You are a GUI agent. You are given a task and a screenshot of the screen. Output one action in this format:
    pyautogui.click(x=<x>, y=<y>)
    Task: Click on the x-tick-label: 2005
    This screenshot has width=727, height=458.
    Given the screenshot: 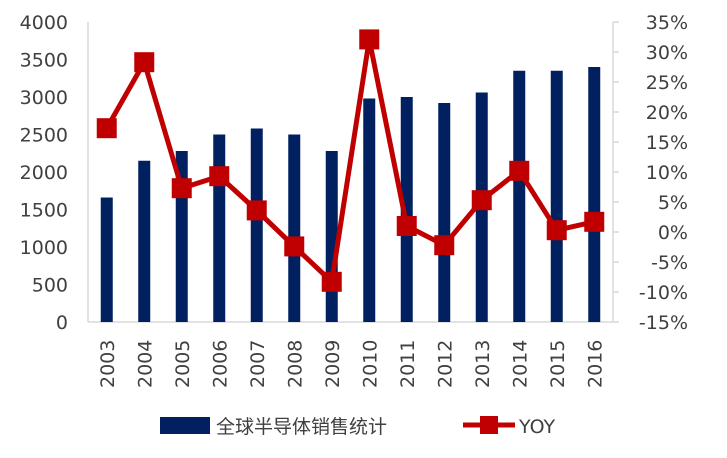 What is the action you would take?
    pyautogui.click(x=183, y=364)
    